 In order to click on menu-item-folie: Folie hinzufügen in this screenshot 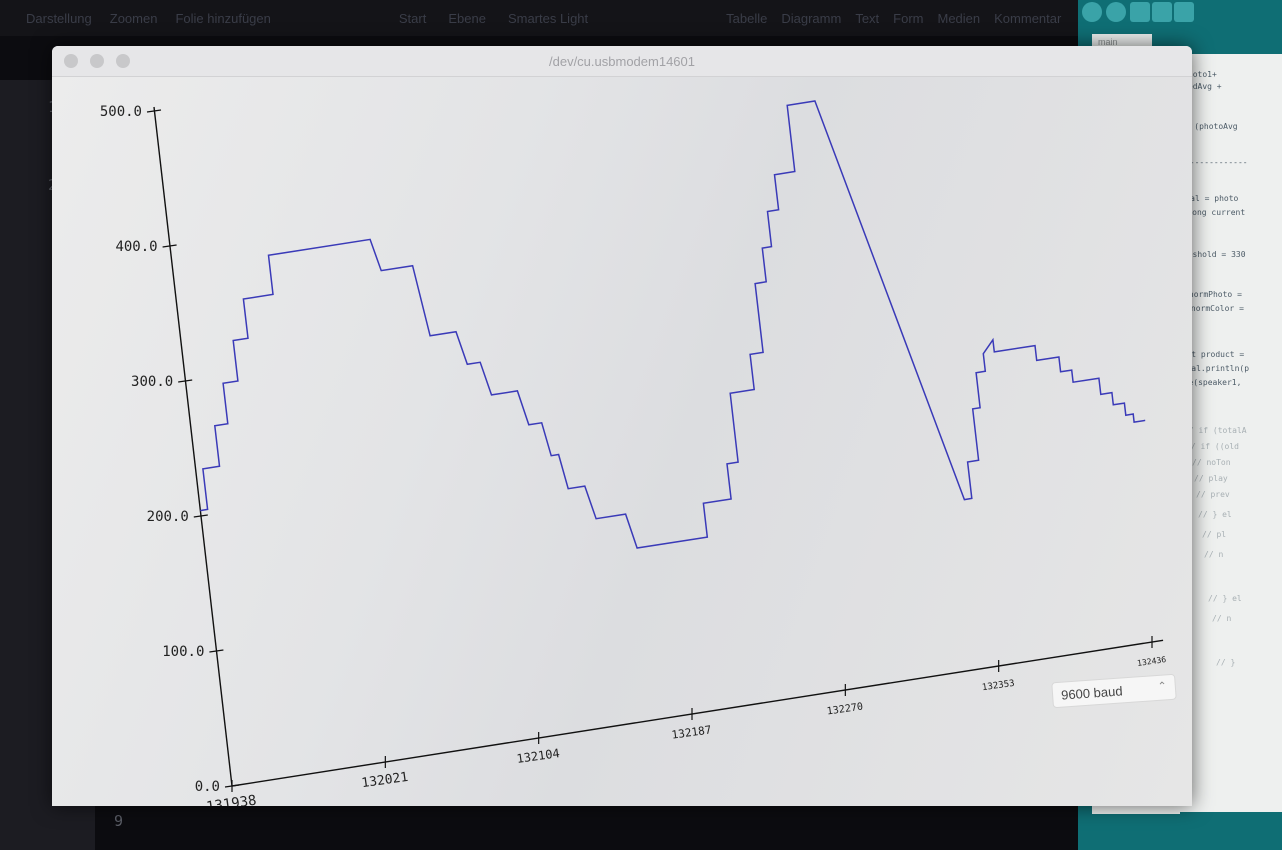, I will do `click(223, 18)`.